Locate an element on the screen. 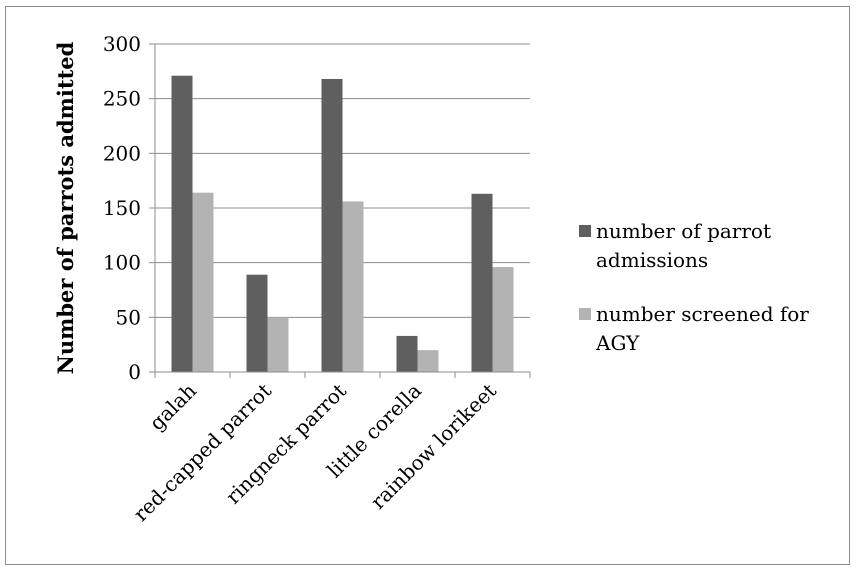  legend-label: number of parrot admissions is located at coordinates (683, 245).